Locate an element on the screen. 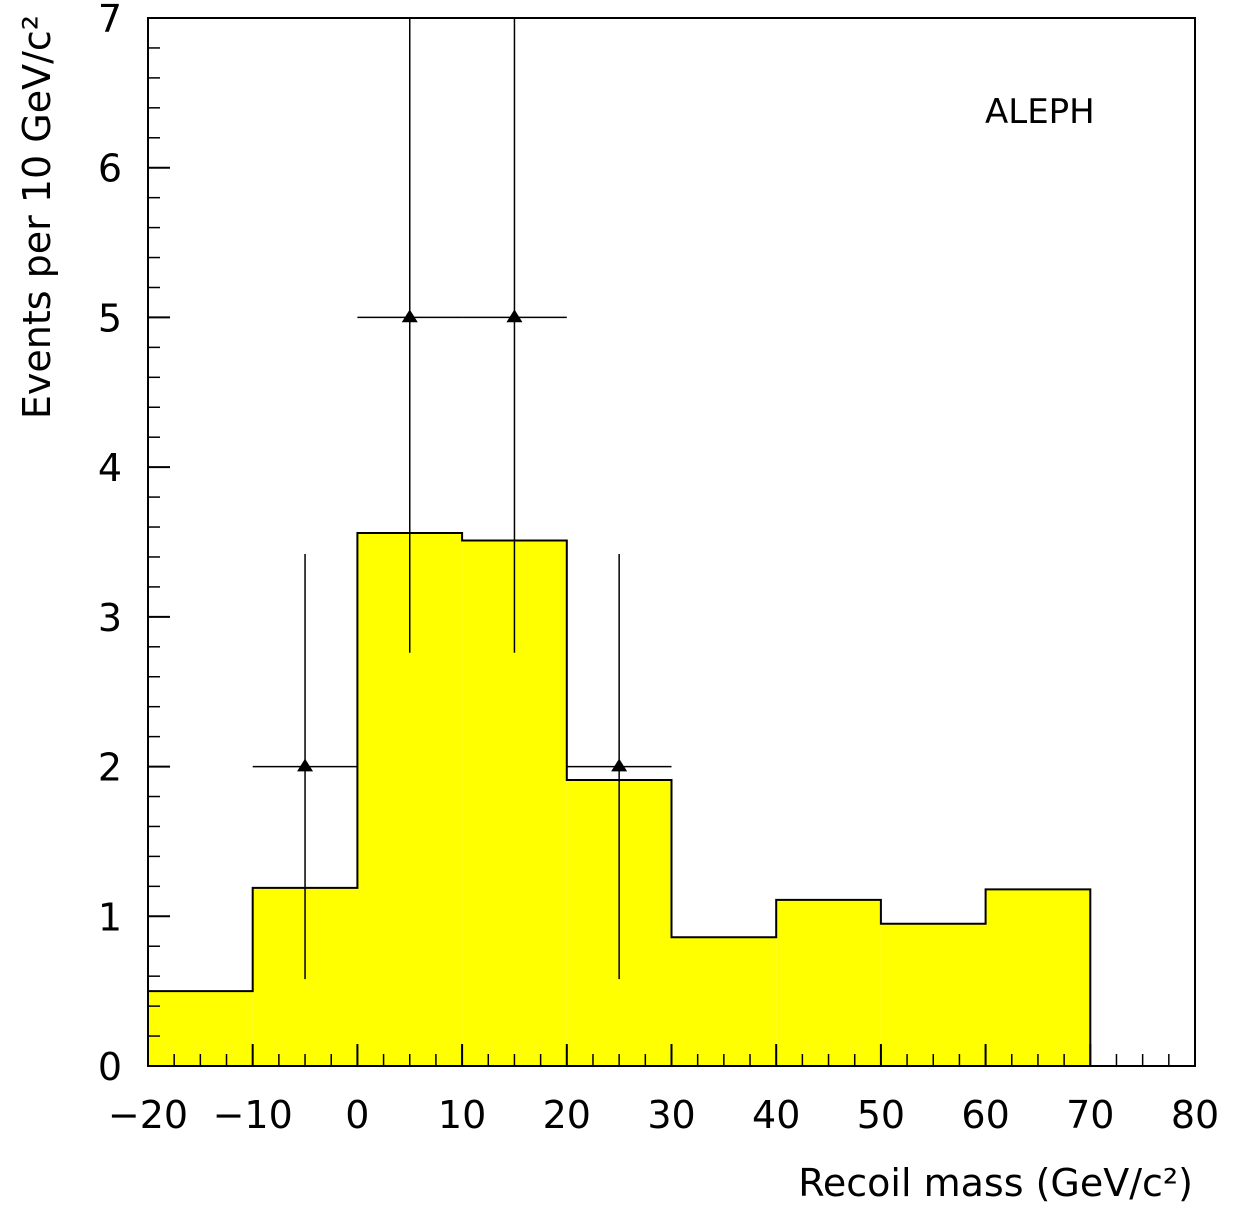  y-tick-label: 6 is located at coordinates (110, 169).